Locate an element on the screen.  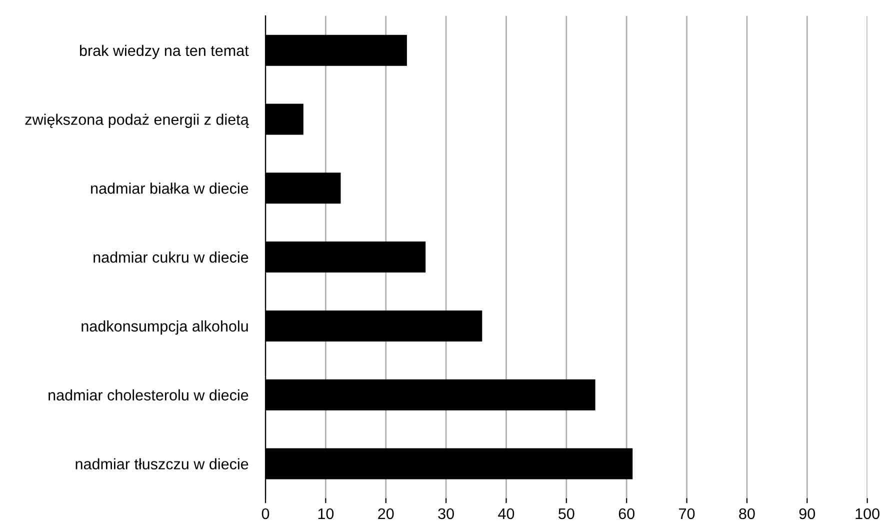
y-tick-label: zwiększona podaż energii z dietą is located at coordinates (137, 121).